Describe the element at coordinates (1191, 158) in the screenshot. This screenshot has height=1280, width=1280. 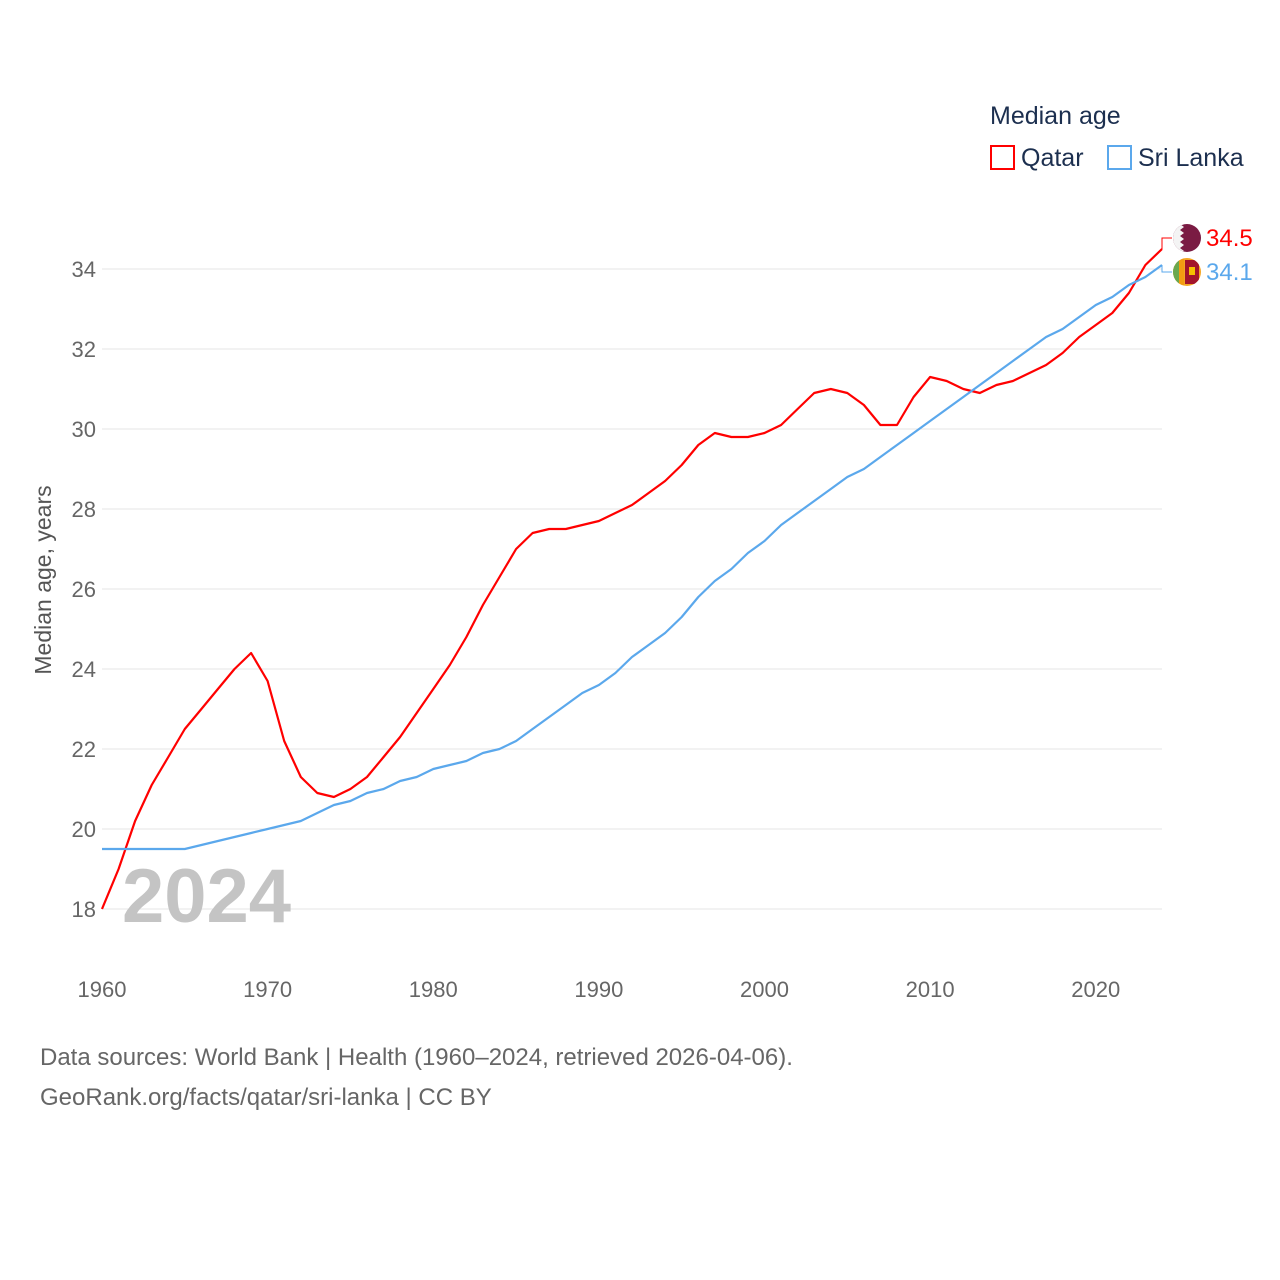
I see `legend-label: Sri Lanka` at that location.